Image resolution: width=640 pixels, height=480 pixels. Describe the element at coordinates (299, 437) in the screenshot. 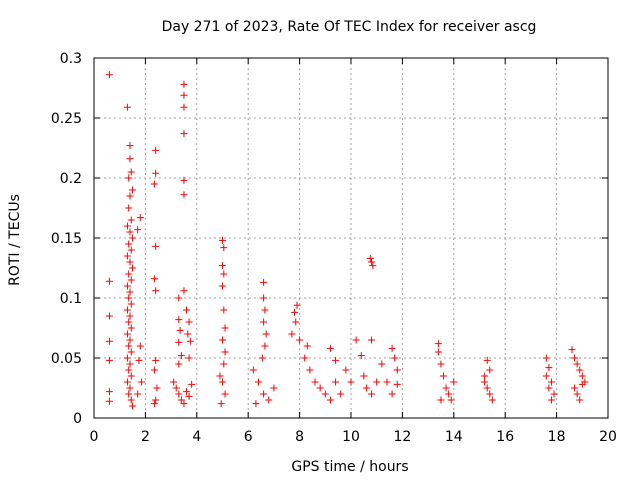

I see `x-tick-label: 8` at that location.